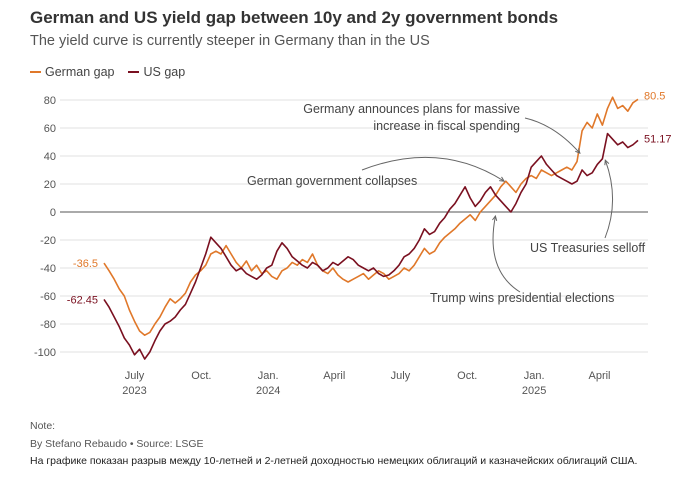 The width and height of the screenshot is (678, 491). What do you see at coordinates (552, 135) in the screenshot?
I see `annotation-fiscal-arrow` at bounding box center [552, 135].